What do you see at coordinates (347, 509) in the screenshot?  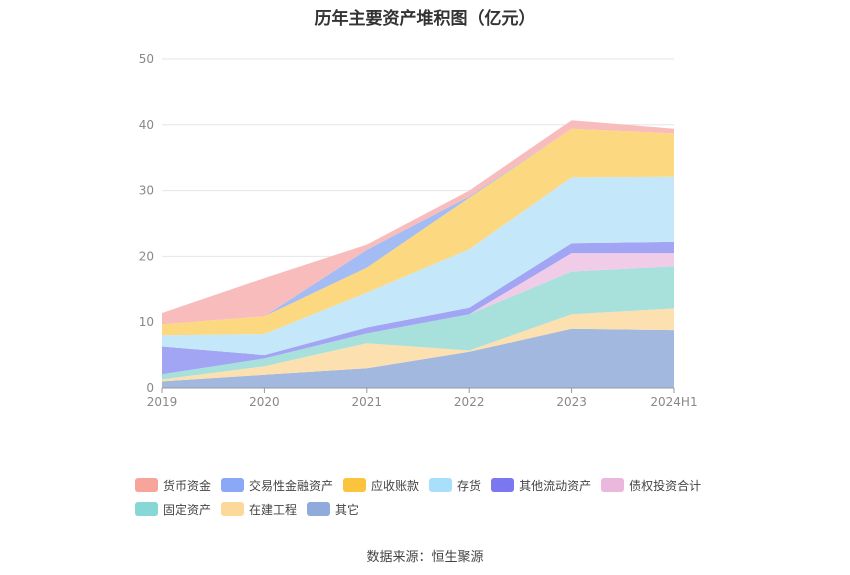 I see `legend-label: 其它` at bounding box center [347, 509].